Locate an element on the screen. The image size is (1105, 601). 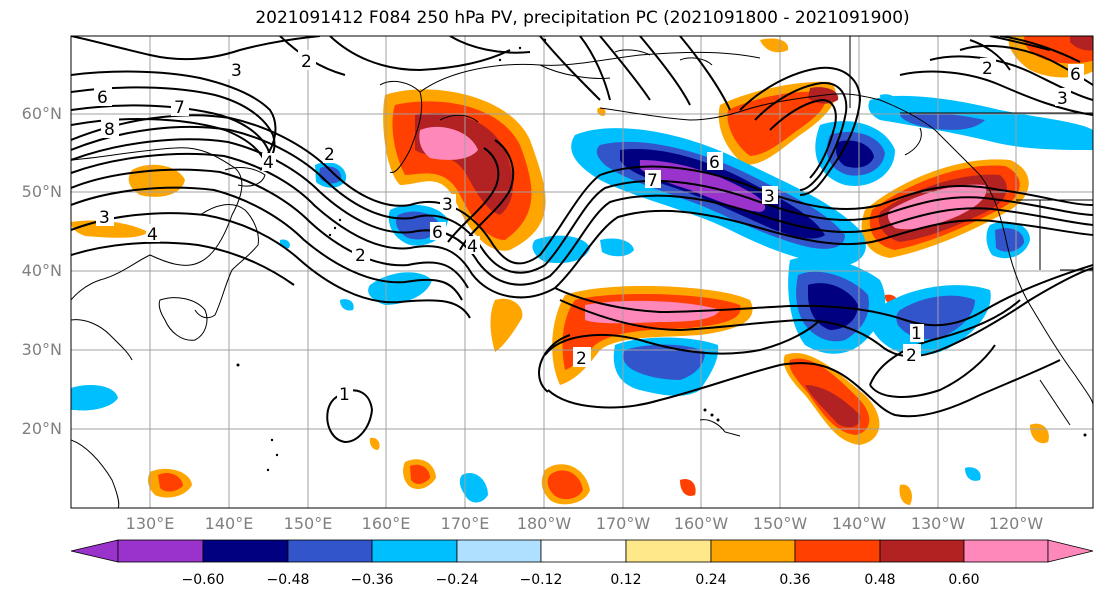
lon-label-130w: 130°W is located at coordinates (938, 523).